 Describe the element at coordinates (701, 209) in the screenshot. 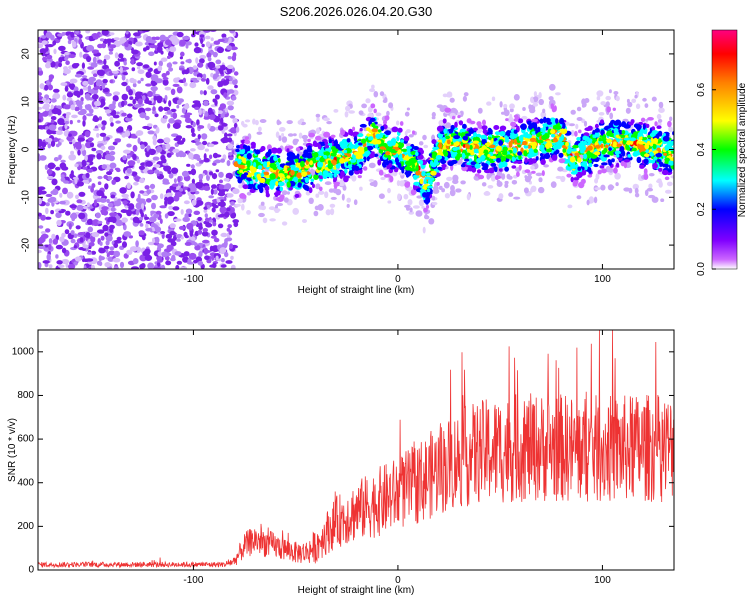

I see `colorbar-tick-label: 0.2` at that location.